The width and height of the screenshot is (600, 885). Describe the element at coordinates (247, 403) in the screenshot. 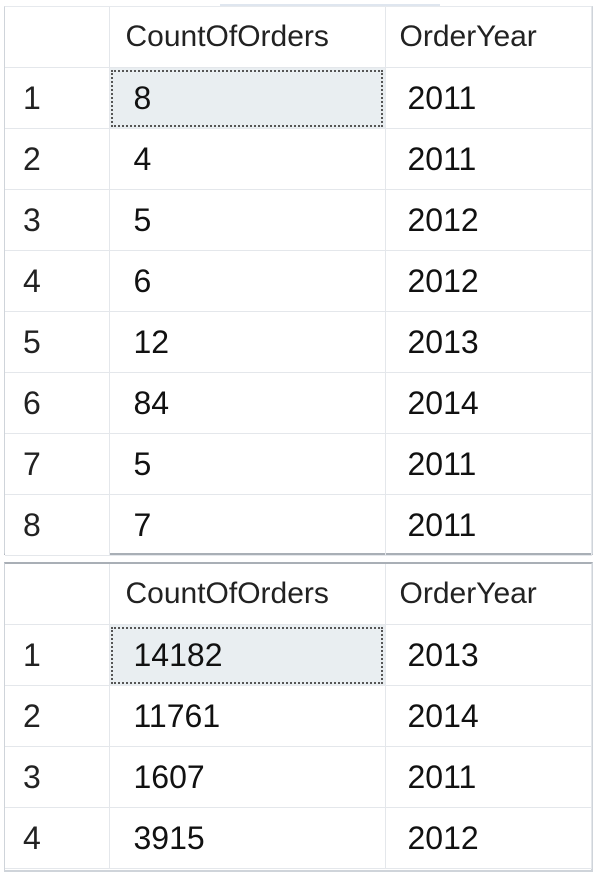

I see `cell-countoforders: 84` at that location.